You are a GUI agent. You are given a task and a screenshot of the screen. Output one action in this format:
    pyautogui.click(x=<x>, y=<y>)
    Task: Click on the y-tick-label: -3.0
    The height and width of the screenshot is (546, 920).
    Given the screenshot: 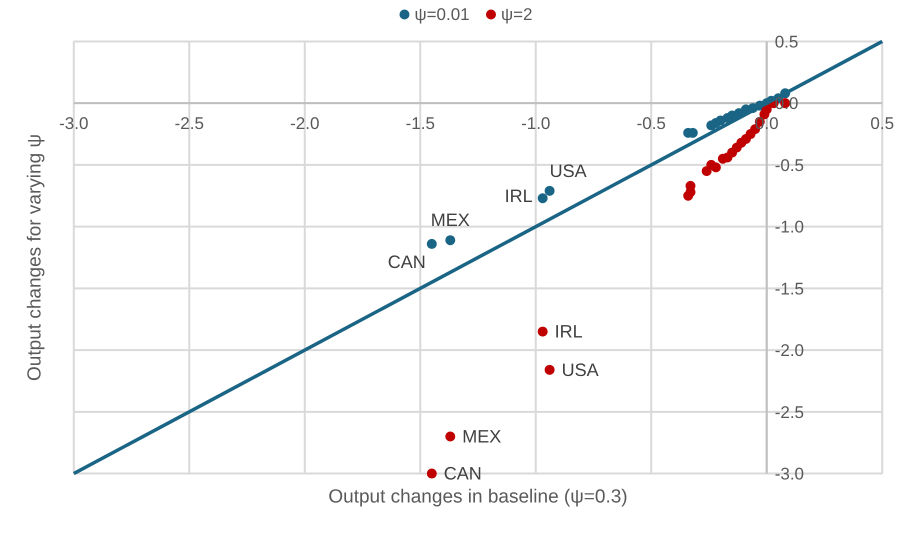 What is the action you would take?
    pyautogui.click(x=789, y=474)
    